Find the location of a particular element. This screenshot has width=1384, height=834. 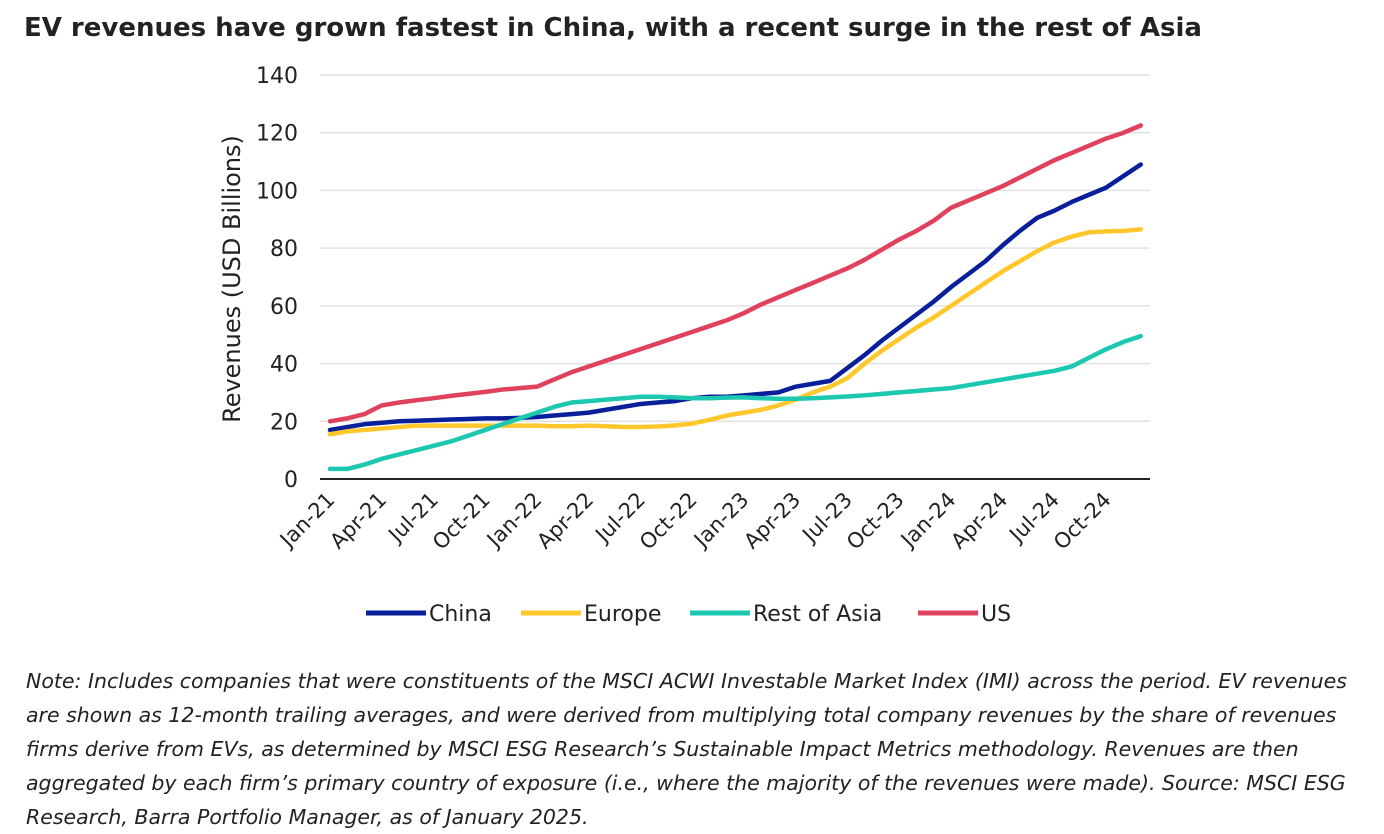

x-tick-label: Jan-21 is located at coordinates (307, 521).